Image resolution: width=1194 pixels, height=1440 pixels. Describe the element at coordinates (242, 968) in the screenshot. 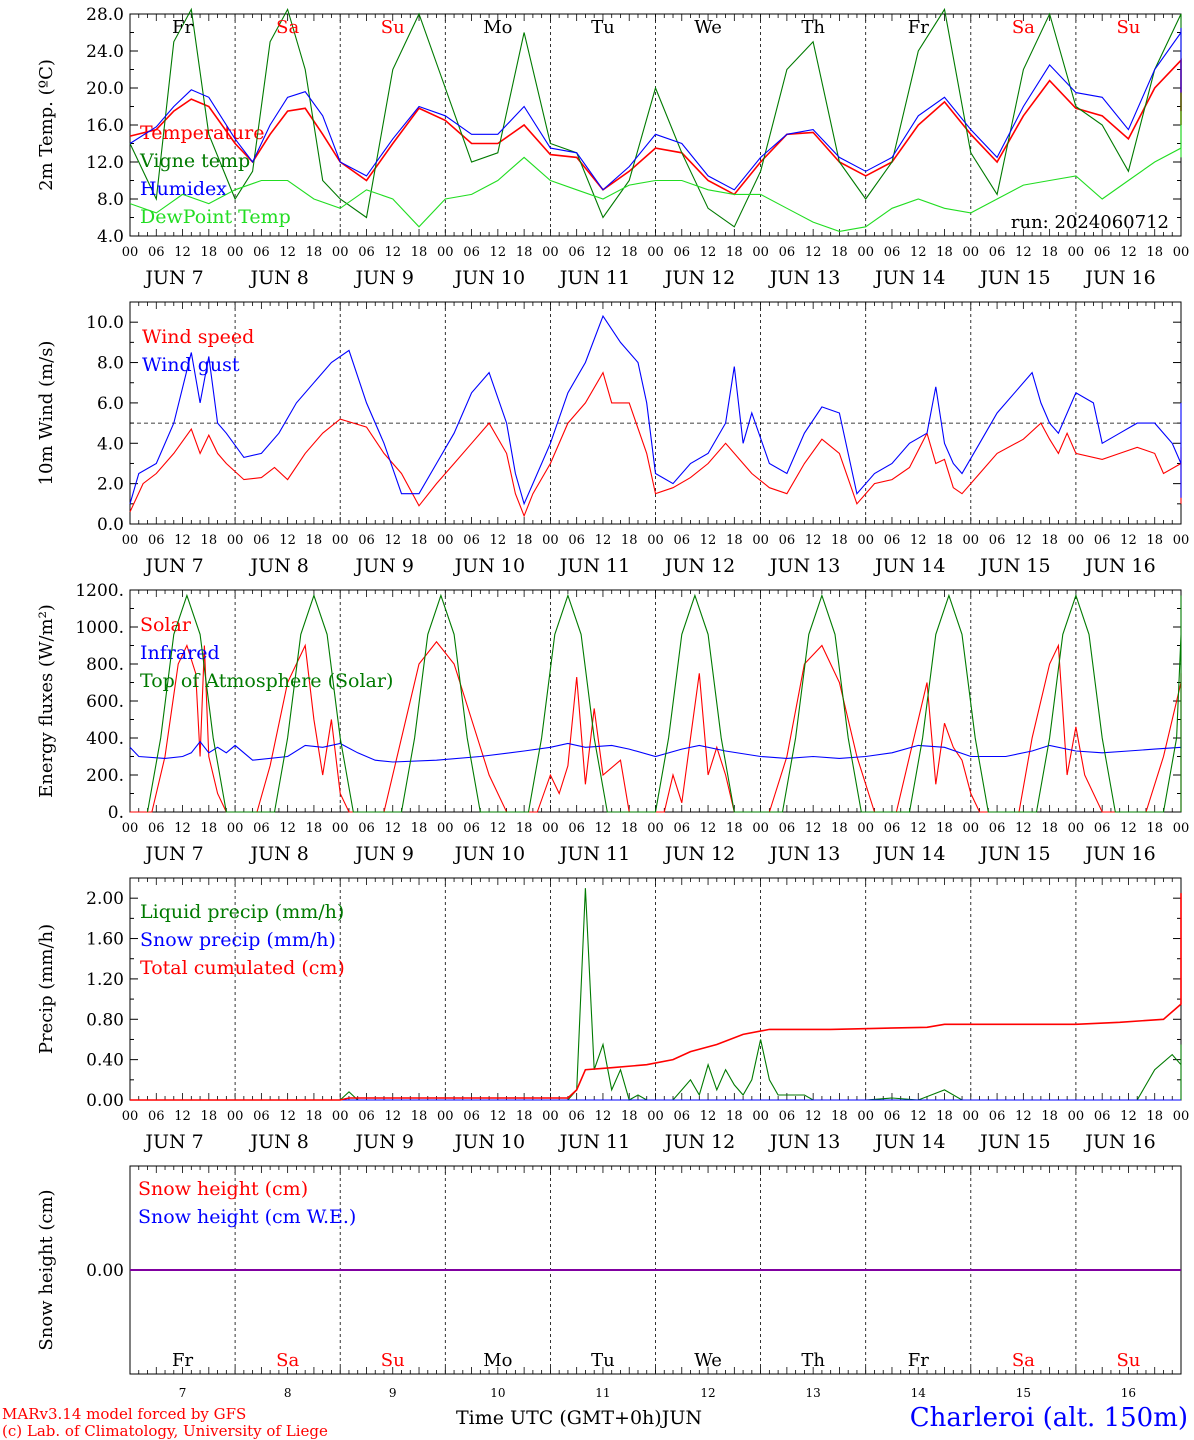

I see `legend-entry: Total cumulated (cm)` at that location.